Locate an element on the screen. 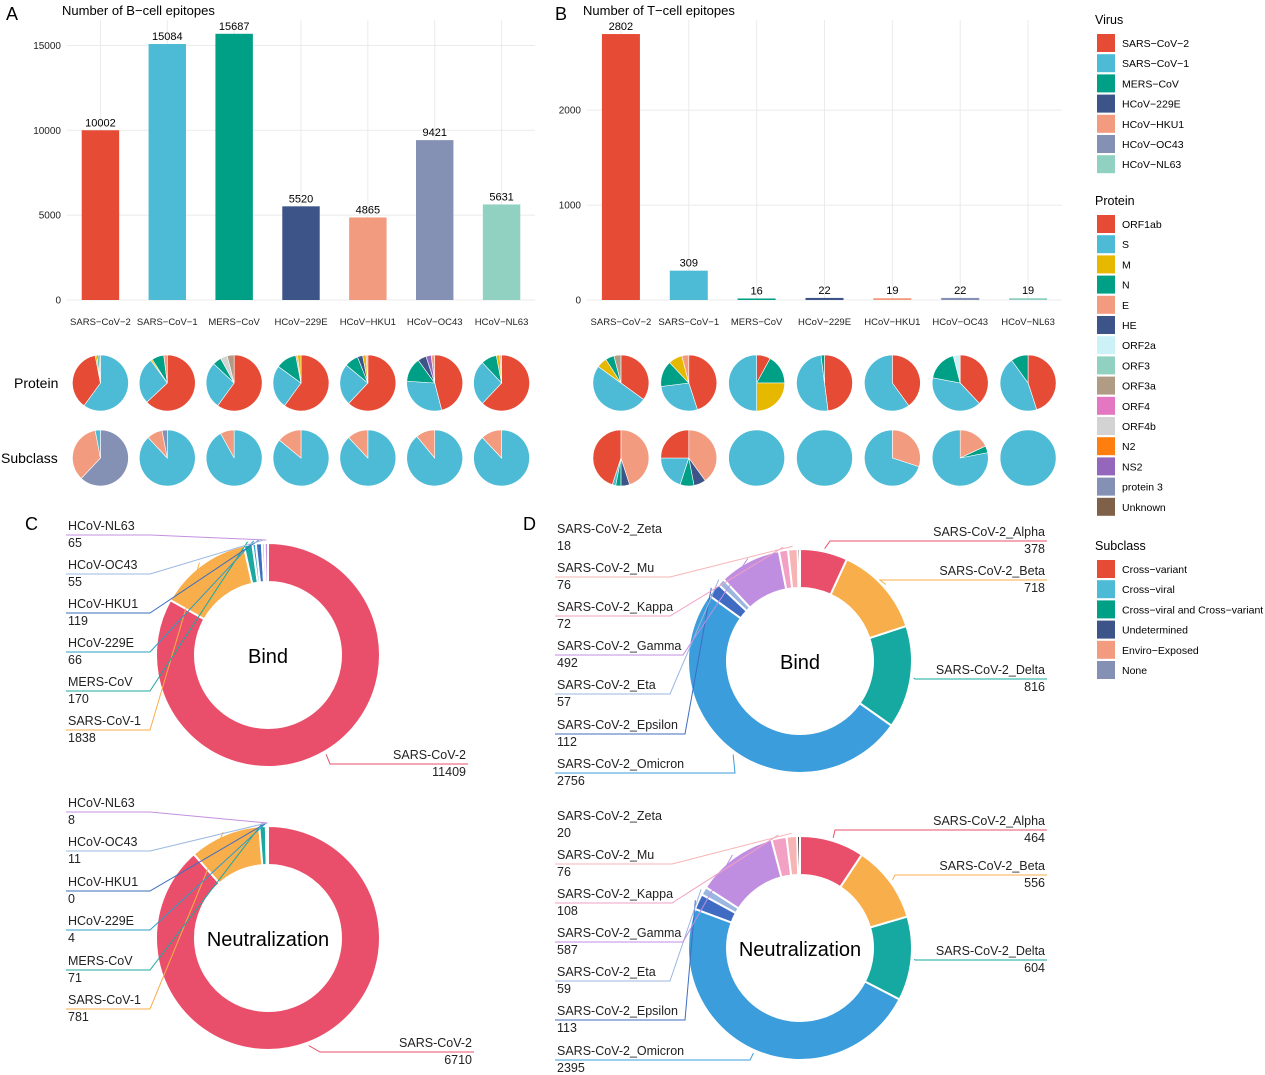  panel-label-b: B is located at coordinates (561, 14).